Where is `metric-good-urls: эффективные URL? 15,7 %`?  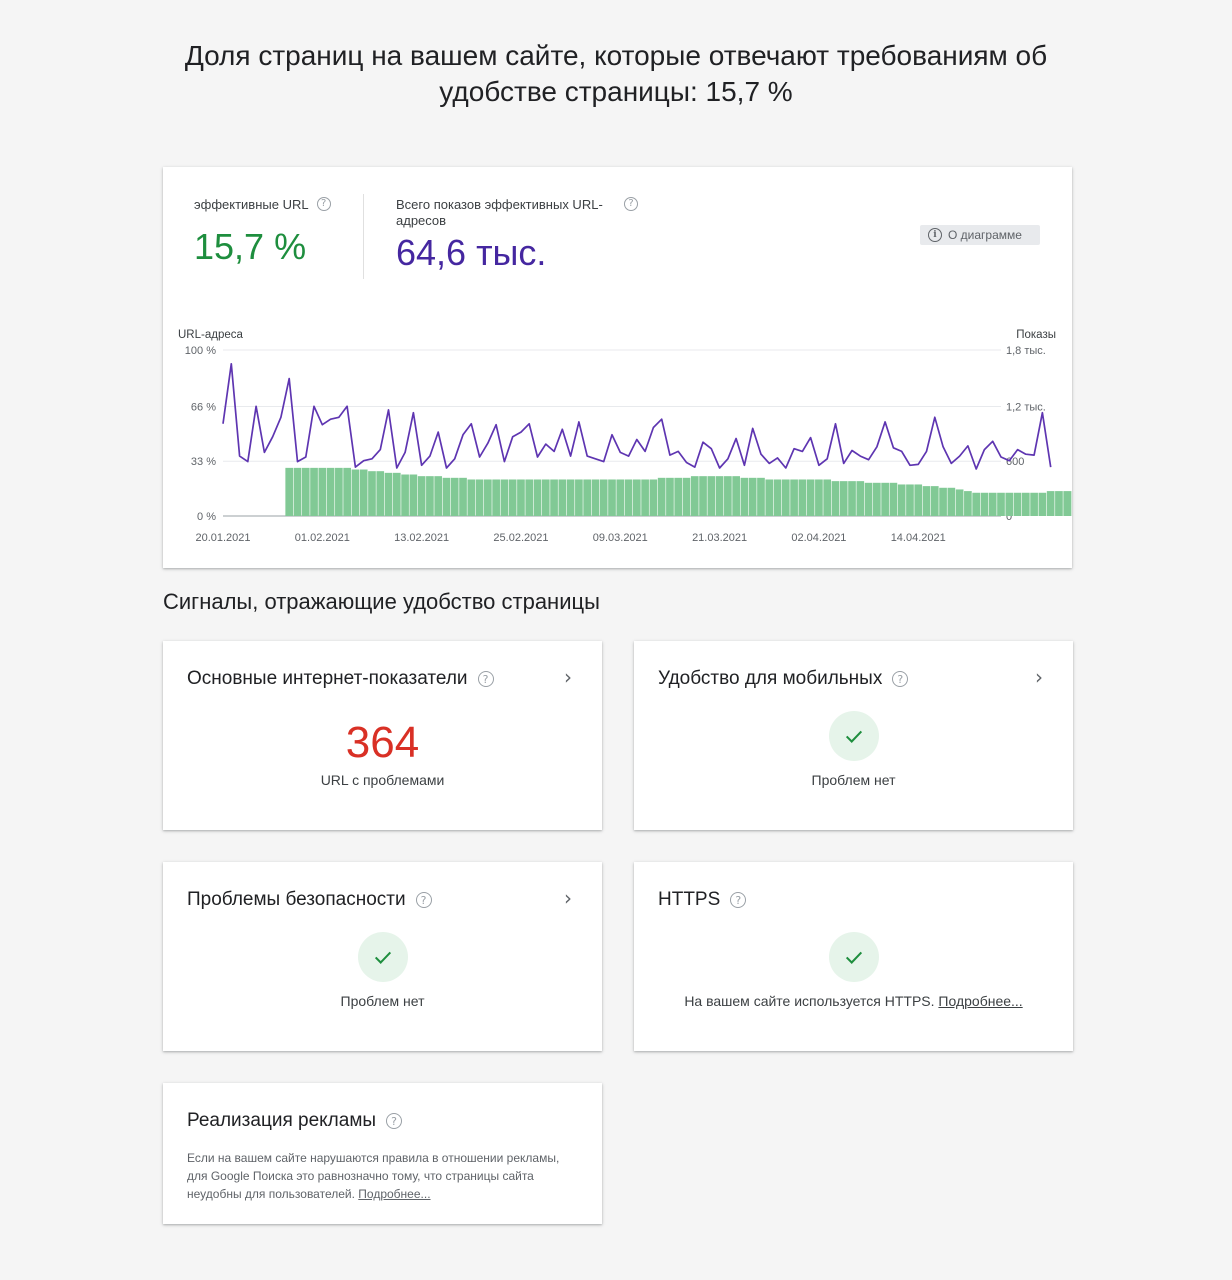 metric-good-urls: эффективные URL? 15,7 % is located at coordinates (262, 233).